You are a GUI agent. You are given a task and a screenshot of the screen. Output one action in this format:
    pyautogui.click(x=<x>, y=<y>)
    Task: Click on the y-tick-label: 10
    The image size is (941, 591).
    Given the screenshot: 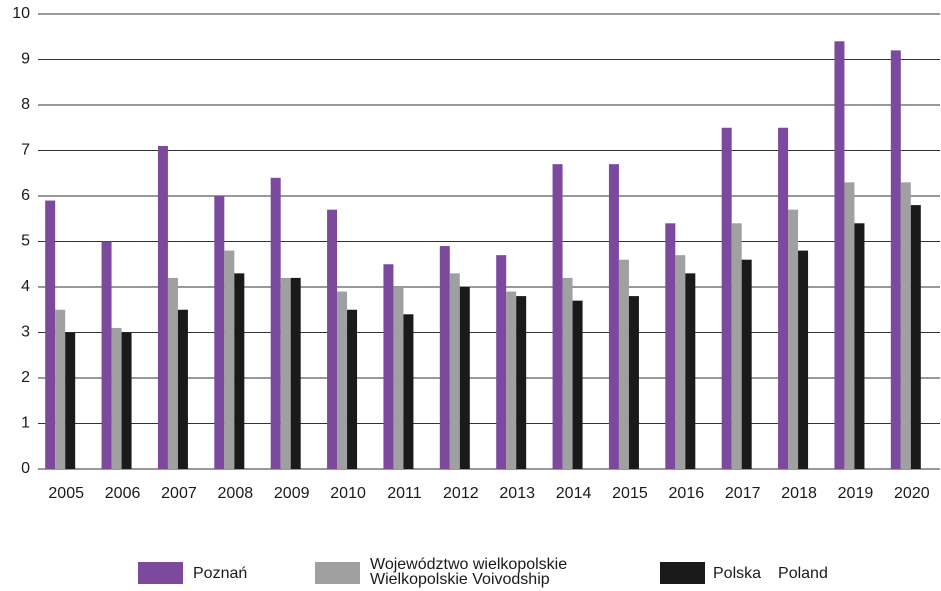 What is the action you would take?
    pyautogui.click(x=21, y=13)
    